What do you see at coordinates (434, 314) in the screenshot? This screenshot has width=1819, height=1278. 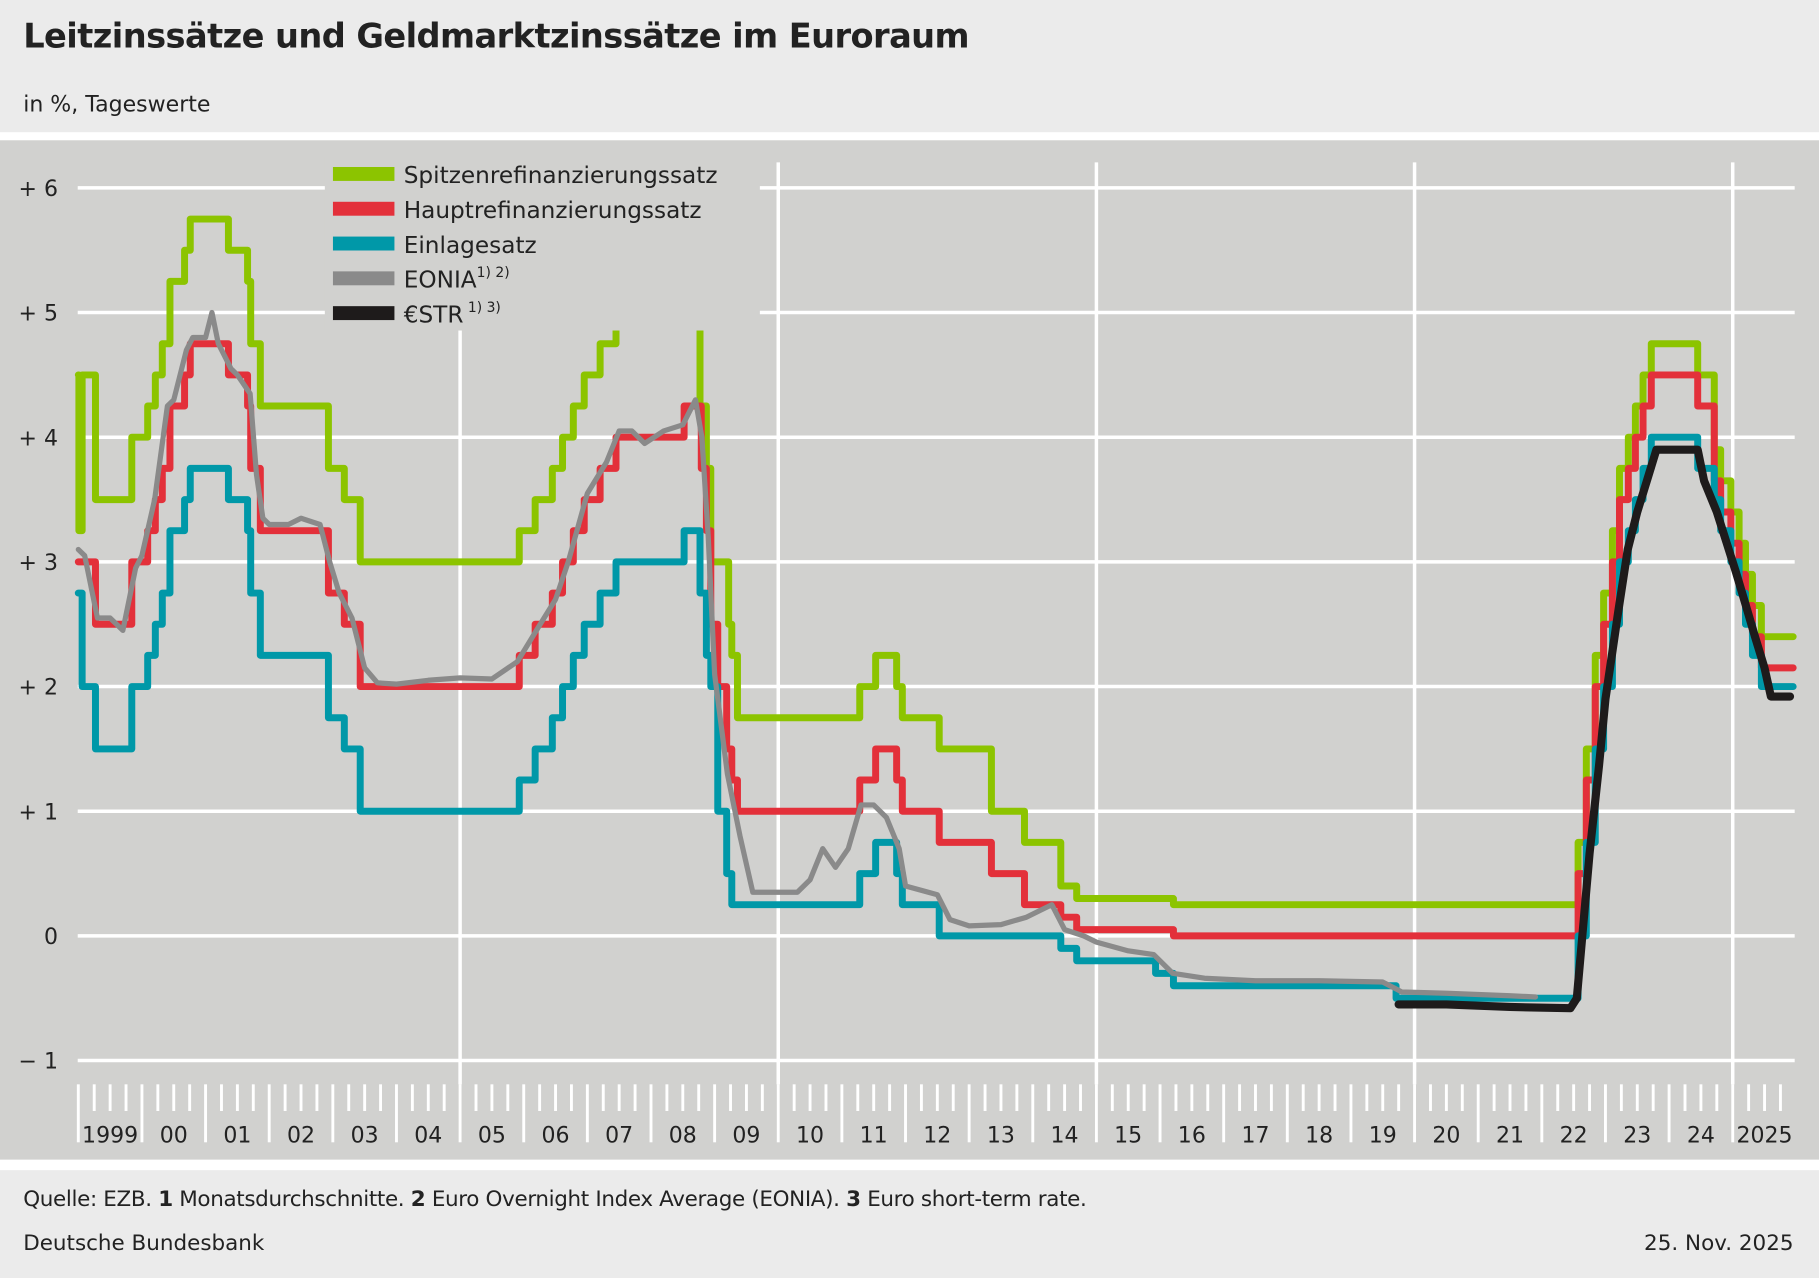 I see `legend-label-text: €STR` at bounding box center [434, 314].